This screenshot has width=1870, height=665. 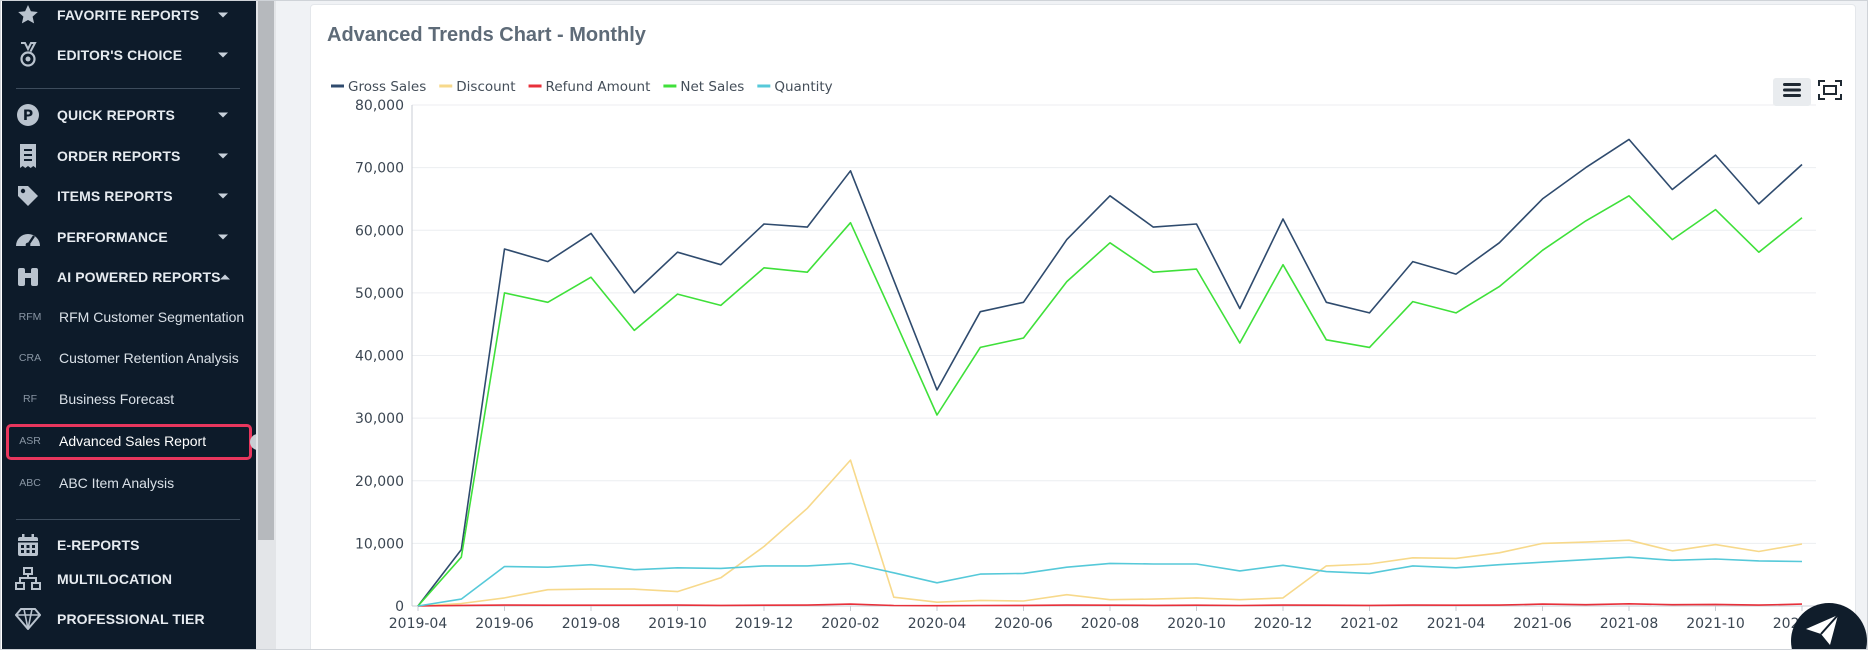 What do you see at coordinates (486, 35) in the screenshot?
I see `card-title: Advanced Trends Chart - Monthly` at bounding box center [486, 35].